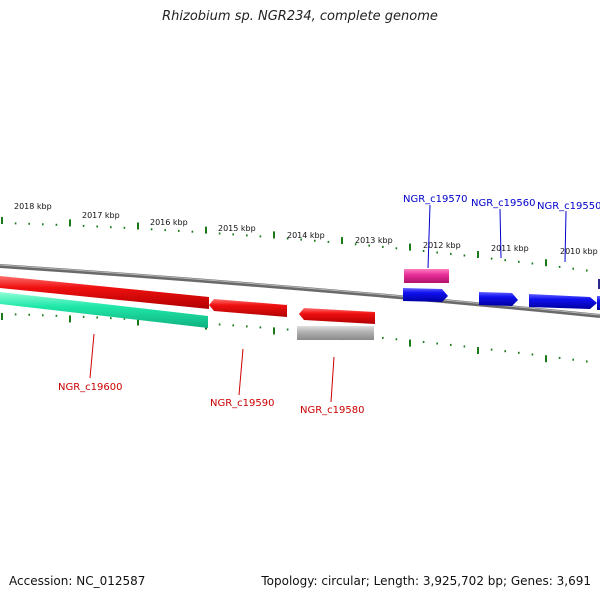  Describe the element at coordinates (503, 203) in the screenshot. I see `gene-label-ngr-c19560: NGR_c19560` at that location.